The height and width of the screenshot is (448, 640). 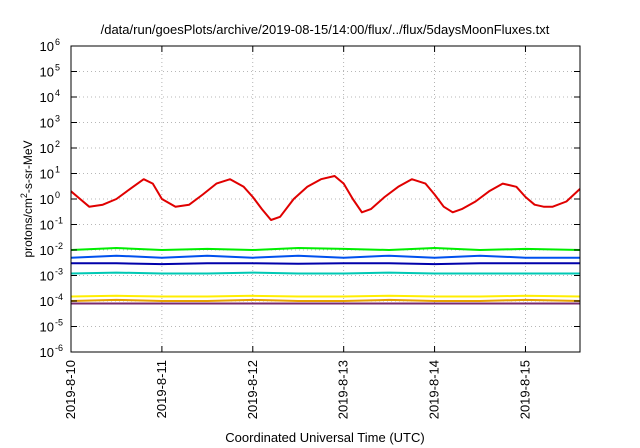 What do you see at coordinates (51, 249) in the screenshot?
I see `y-tick-label: 10⁻²` at bounding box center [51, 249].